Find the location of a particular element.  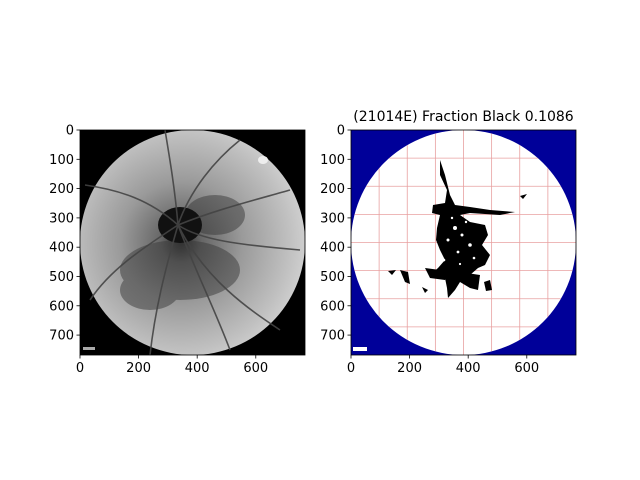

left-y-axis: 0 100 200 300 400 500 600 700 is located at coordinates (64, 234).